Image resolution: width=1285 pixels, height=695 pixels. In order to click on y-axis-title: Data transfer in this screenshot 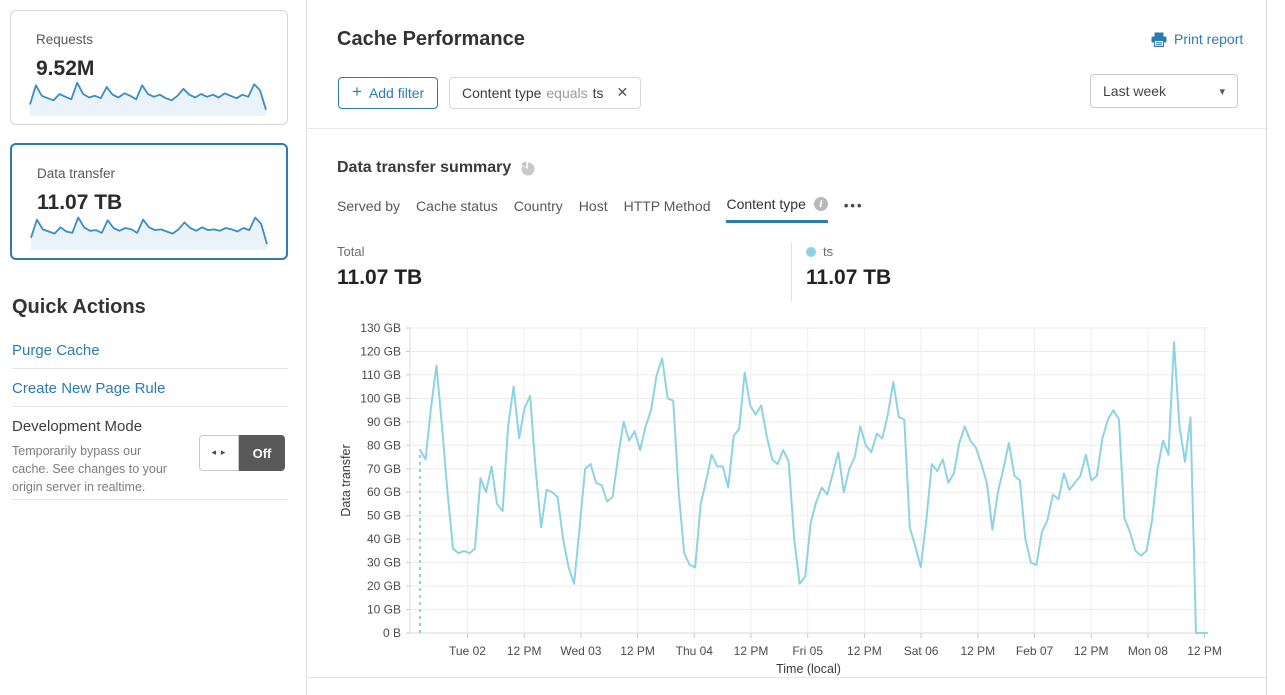, I will do `click(346, 480)`.